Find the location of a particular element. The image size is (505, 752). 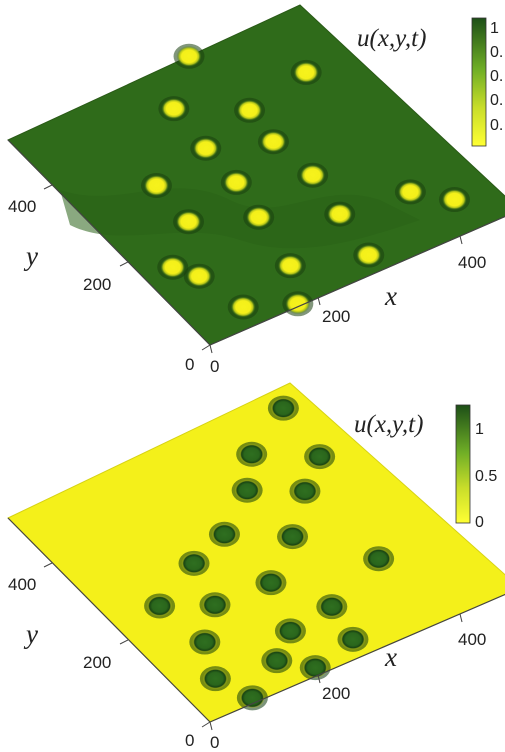

colorbar-tick: 0.5 is located at coordinates (486, 476).